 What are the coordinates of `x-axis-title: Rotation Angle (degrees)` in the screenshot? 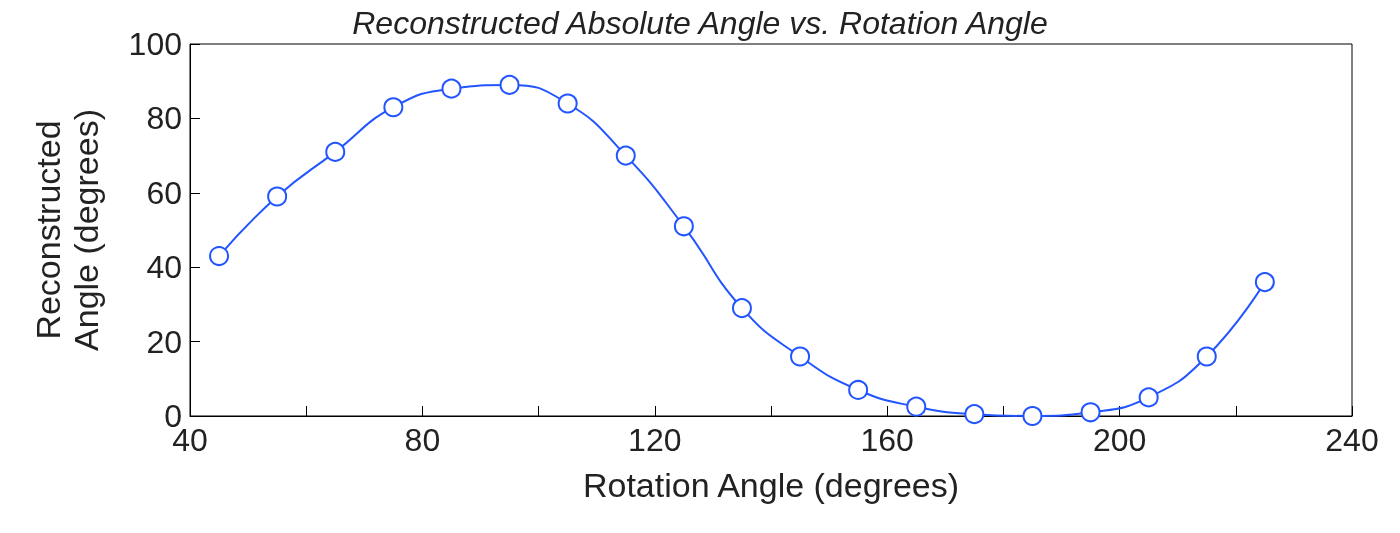 It's located at (771, 485).